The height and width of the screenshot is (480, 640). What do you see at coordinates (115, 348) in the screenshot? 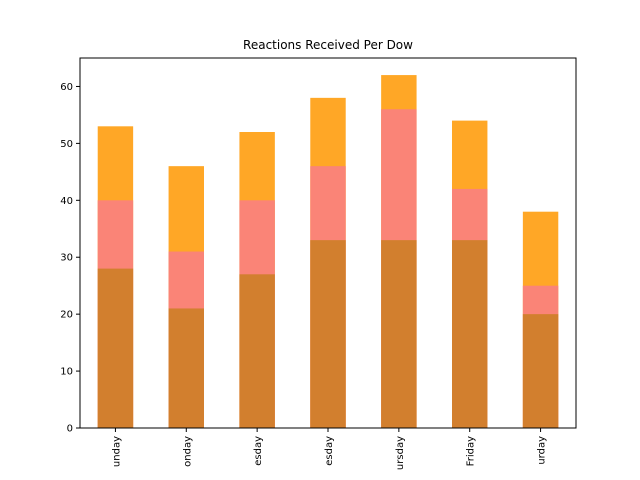
I see `bar-series3-sunday` at bounding box center [115, 348].